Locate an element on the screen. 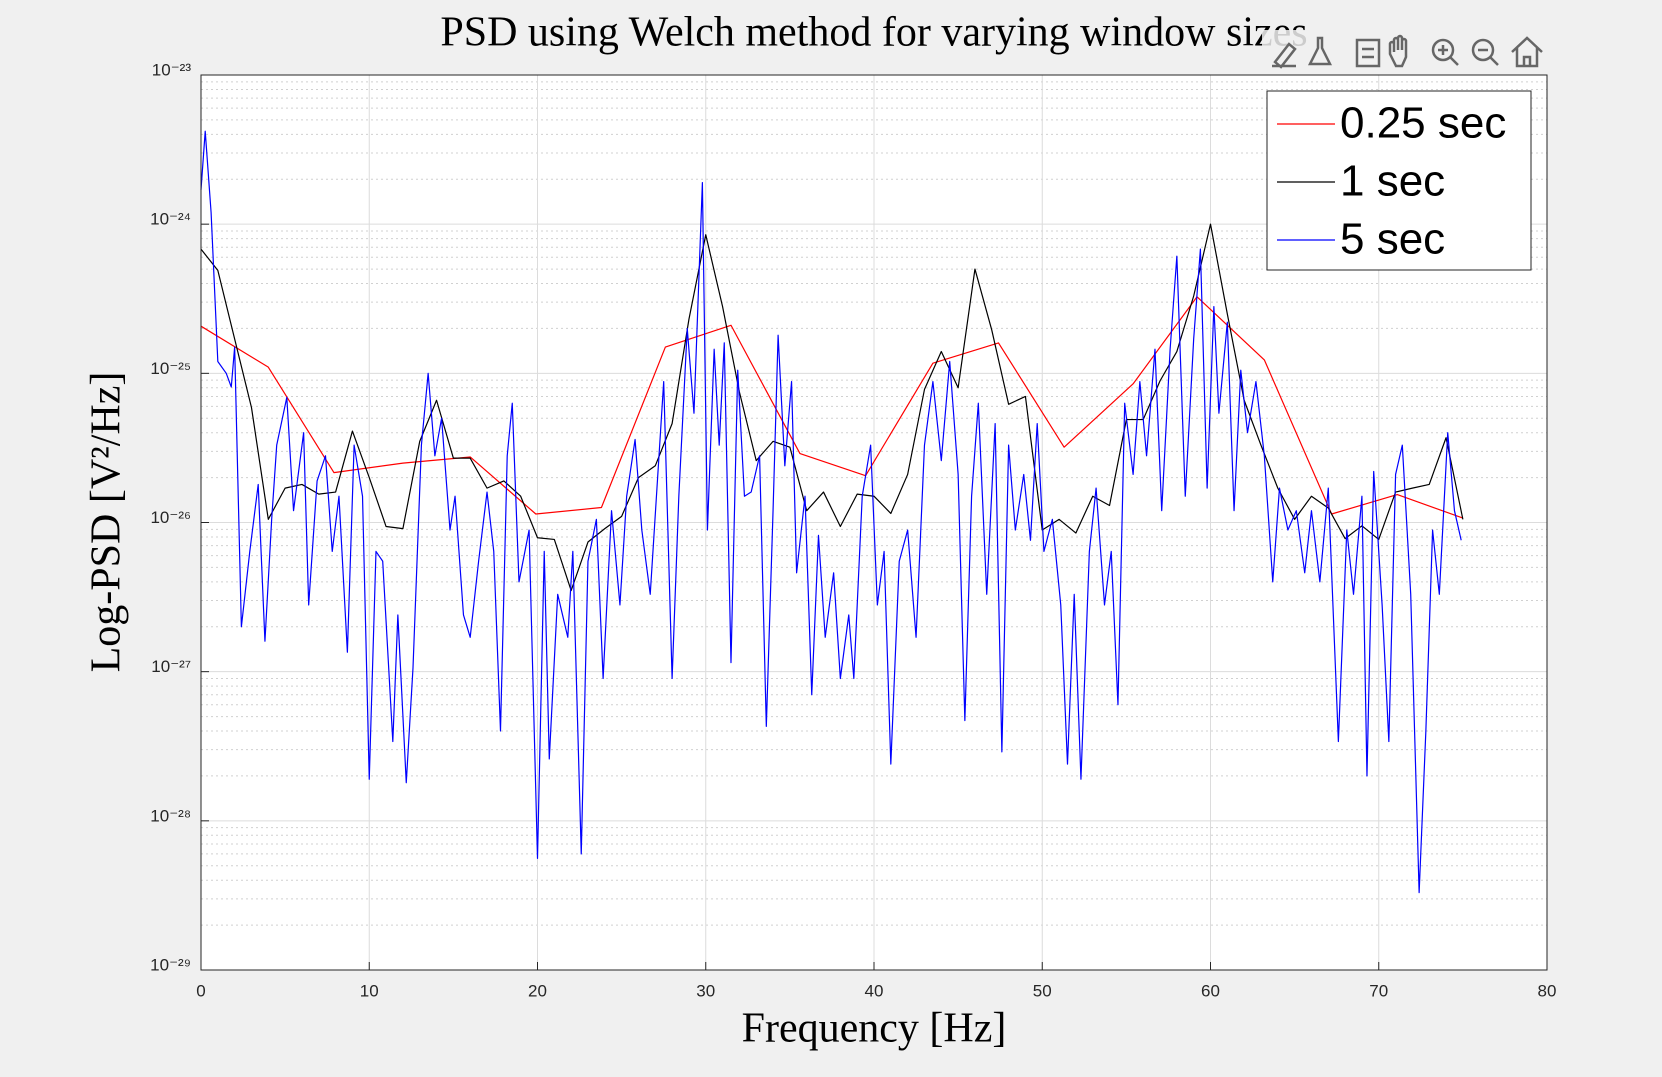 This screenshot has height=1077, width=1662. legend-icon-lines is located at coordinates (1368, 53).